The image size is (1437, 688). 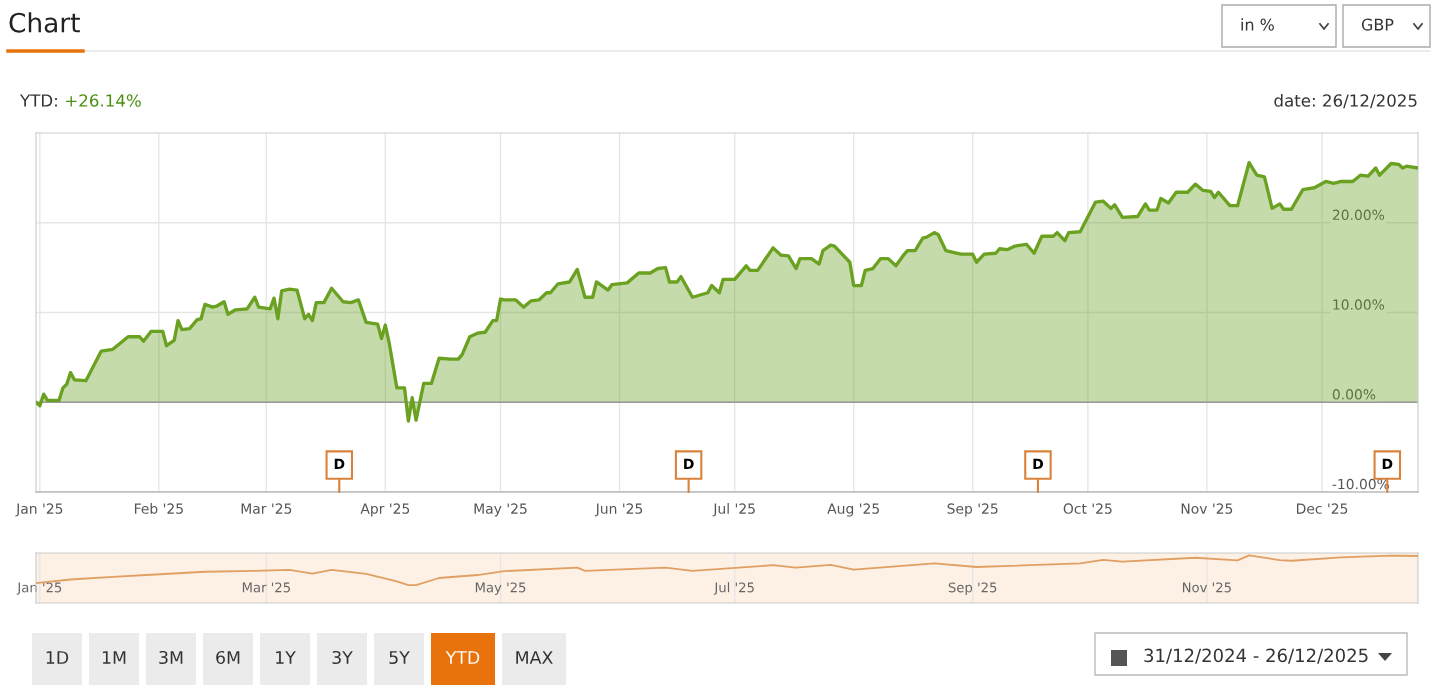 What do you see at coordinates (1377, 24) in the screenshot?
I see `text: GBP` at bounding box center [1377, 24].